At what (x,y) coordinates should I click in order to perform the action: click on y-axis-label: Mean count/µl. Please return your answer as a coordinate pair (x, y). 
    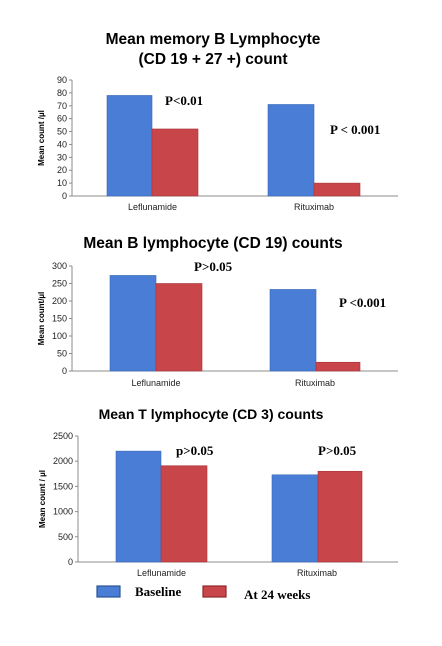
    Looking at the image, I should click on (41, 319).